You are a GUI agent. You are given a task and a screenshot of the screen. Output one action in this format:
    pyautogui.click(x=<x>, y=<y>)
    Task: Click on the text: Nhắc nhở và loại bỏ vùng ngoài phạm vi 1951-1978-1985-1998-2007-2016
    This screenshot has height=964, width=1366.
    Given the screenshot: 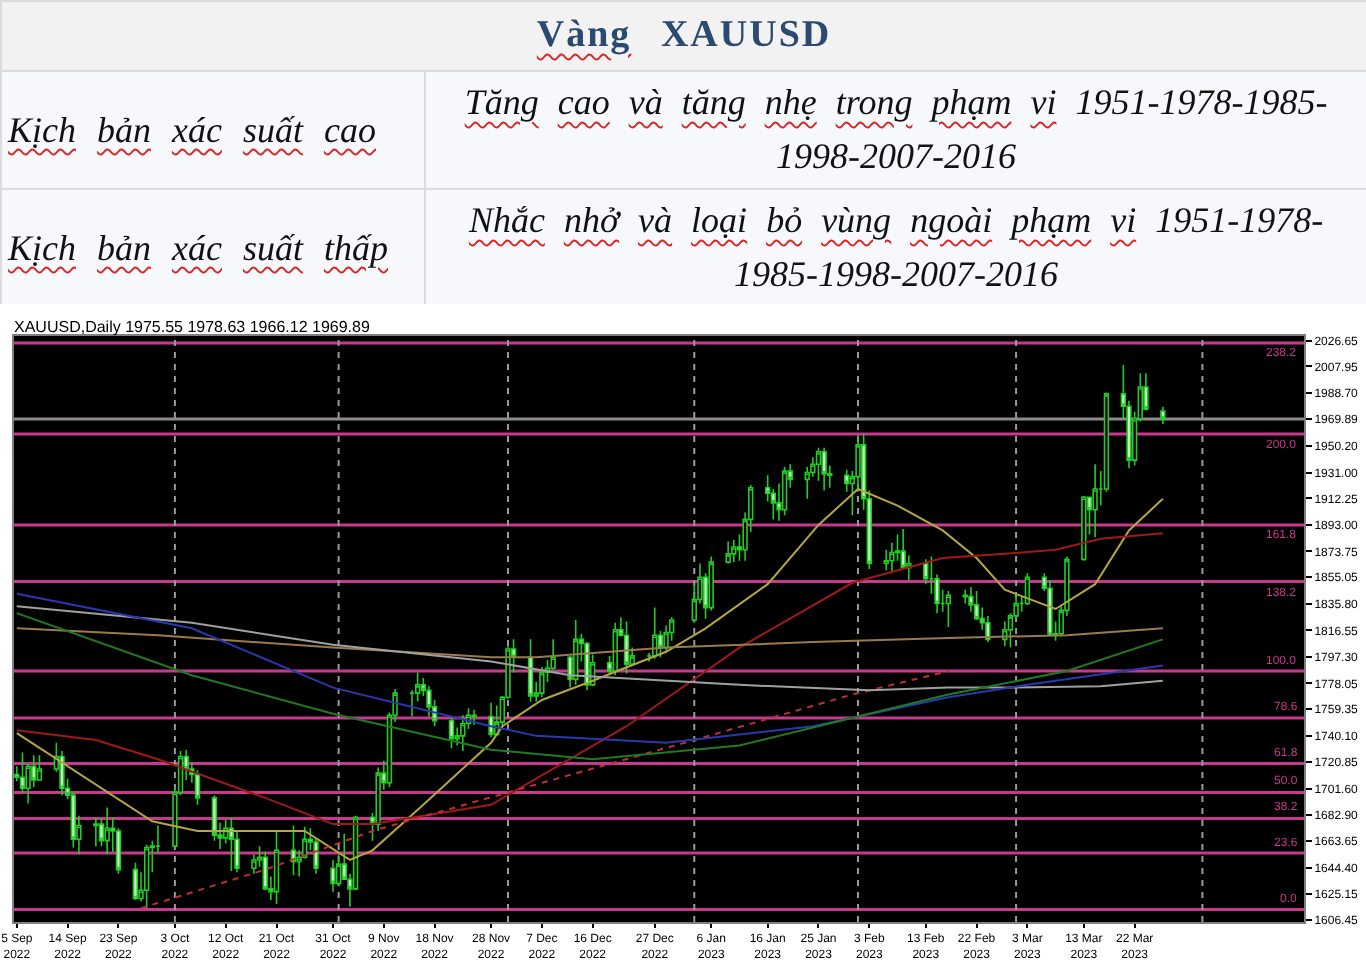 What is the action you would take?
    pyautogui.click(x=896, y=247)
    